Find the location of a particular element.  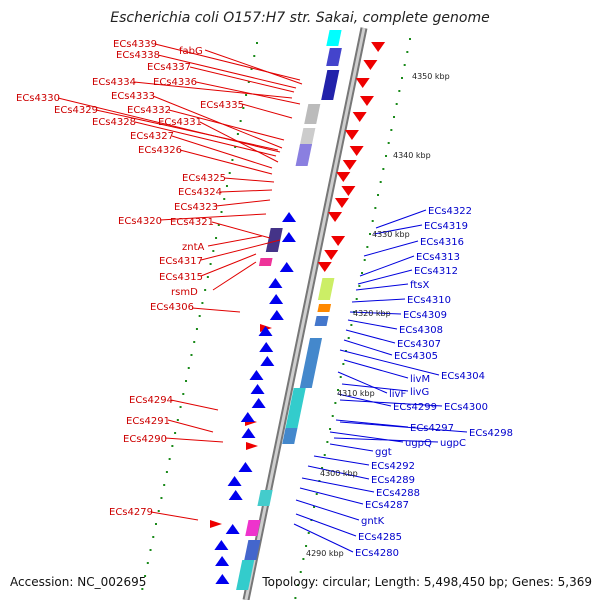

gene-label: ECs4323 is located at coordinates (196, 207).